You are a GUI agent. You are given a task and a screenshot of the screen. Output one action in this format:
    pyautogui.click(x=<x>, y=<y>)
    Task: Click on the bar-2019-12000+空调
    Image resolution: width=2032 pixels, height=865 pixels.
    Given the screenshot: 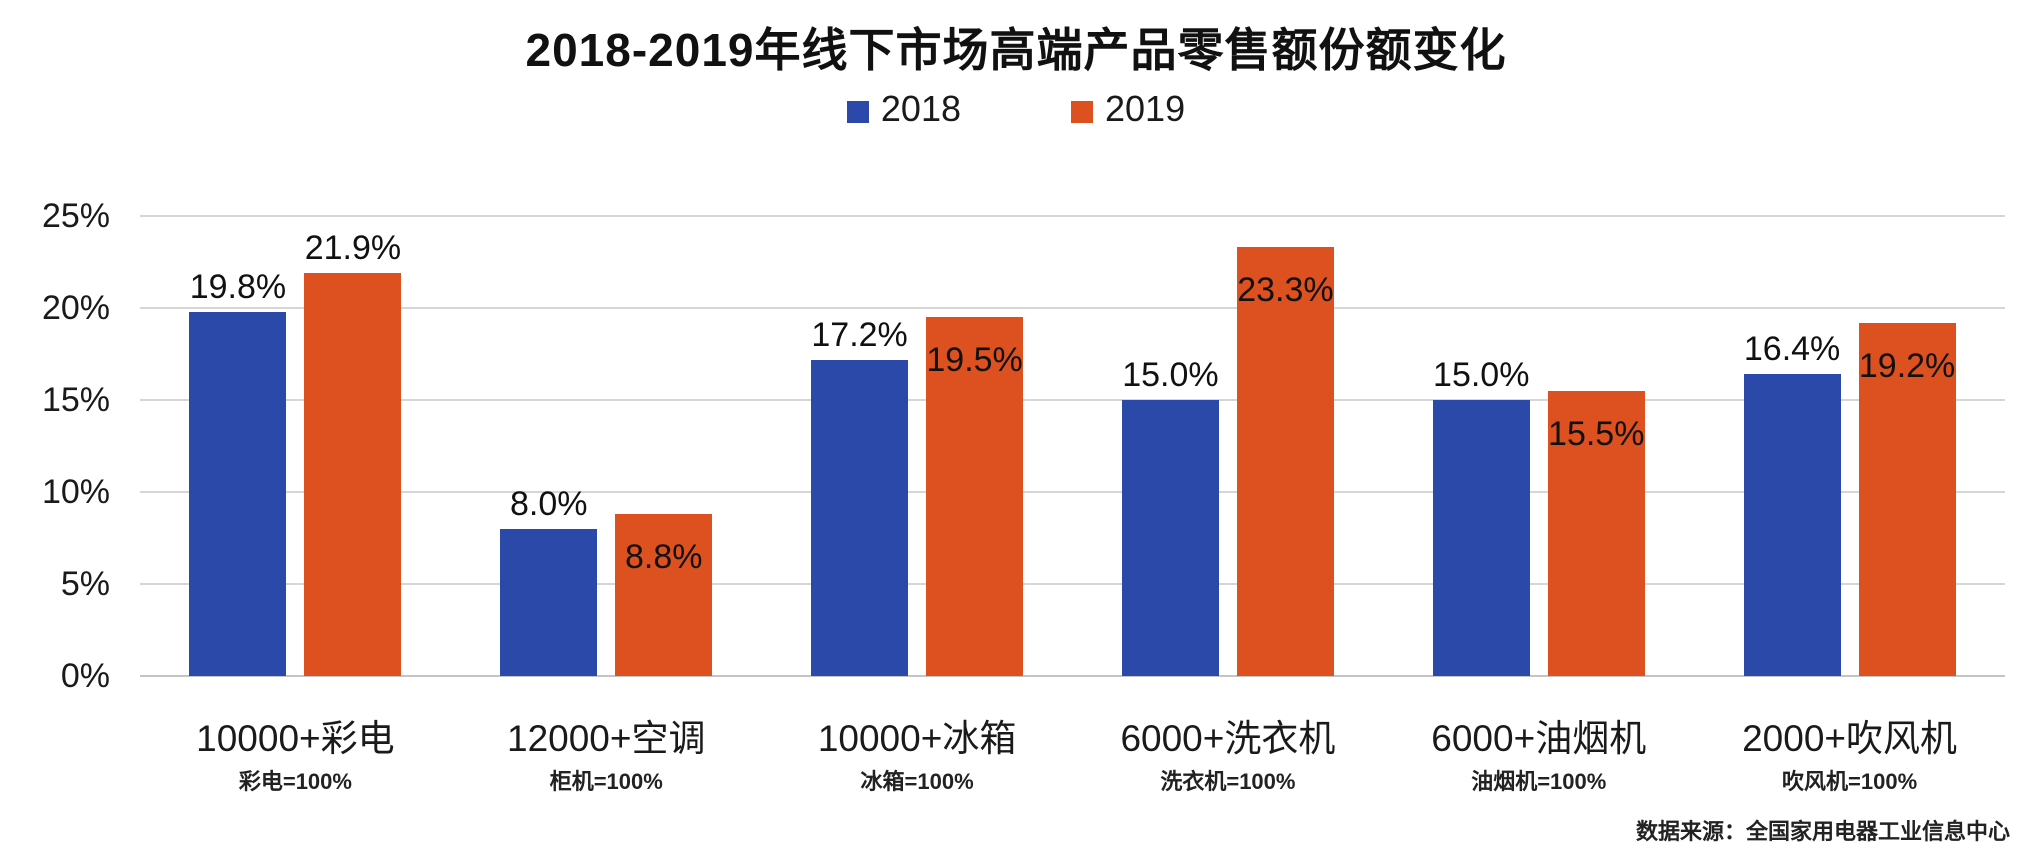 What is the action you would take?
    pyautogui.click(x=664, y=595)
    